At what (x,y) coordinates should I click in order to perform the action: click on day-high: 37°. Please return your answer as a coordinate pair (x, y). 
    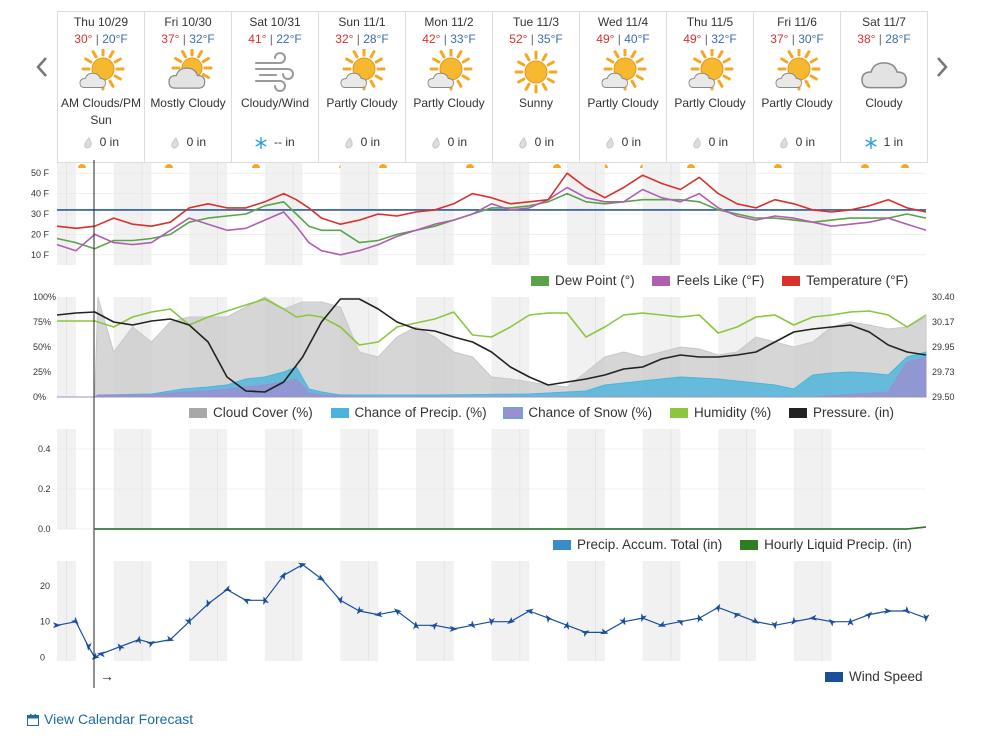
    Looking at the image, I should click on (170, 39).